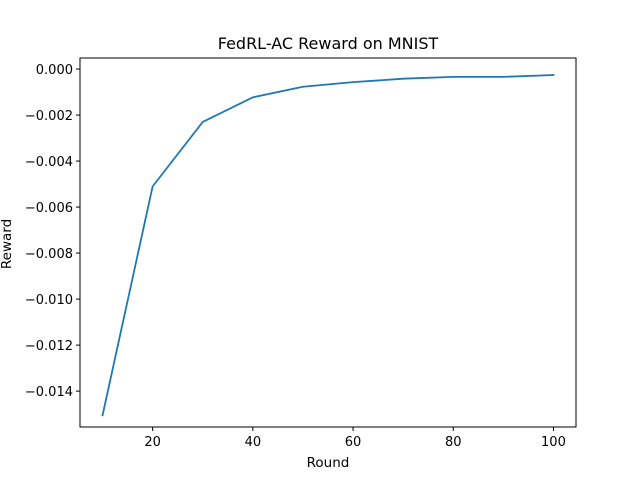 The height and width of the screenshot is (480, 640). Describe the element at coordinates (328, 463) in the screenshot. I see `x-axis-label: Round` at that location.